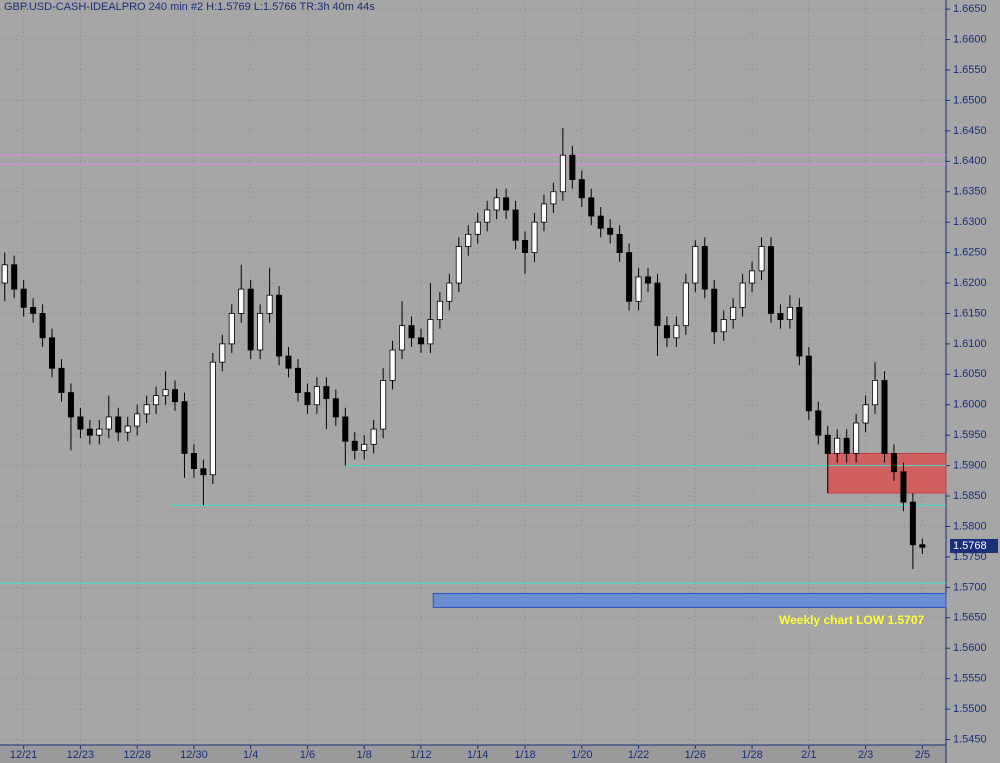  What do you see at coordinates (970, 344) in the screenshot?
I see `y-tick-label: 1.6100` at bounding box center [970, 344].